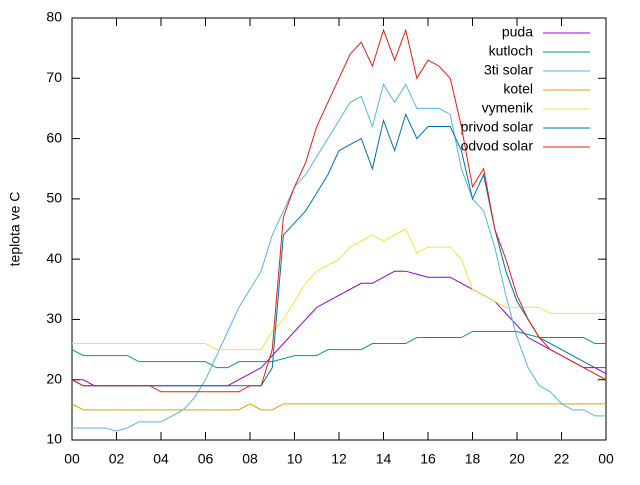 The image size is (640, 485). What do you see at coordinates (54, 378) in the screenshot?
I see `y-tick-label: 20` at bounding box center [54, 378].